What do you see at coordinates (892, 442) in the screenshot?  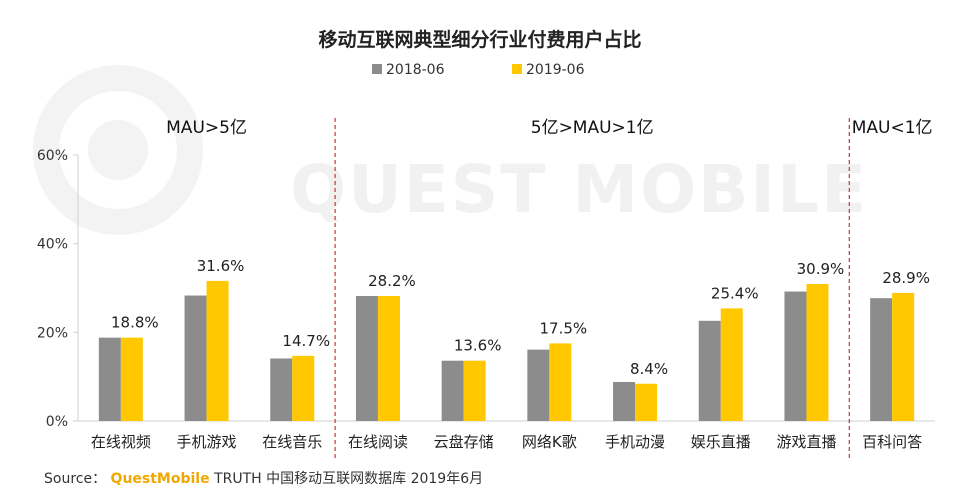 I see `category-label: 百科问答` at bounding box center [892, 442].